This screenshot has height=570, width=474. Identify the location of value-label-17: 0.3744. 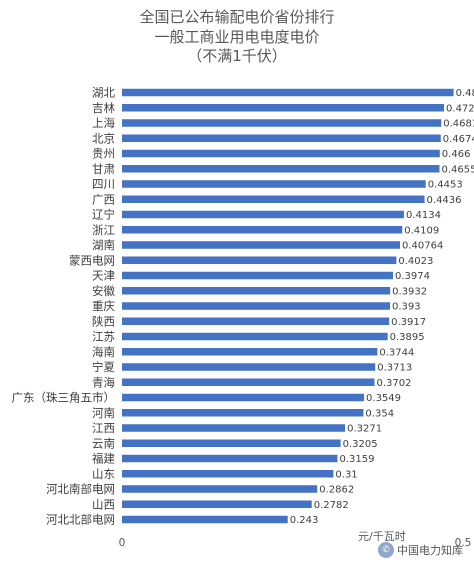
(396, 352).